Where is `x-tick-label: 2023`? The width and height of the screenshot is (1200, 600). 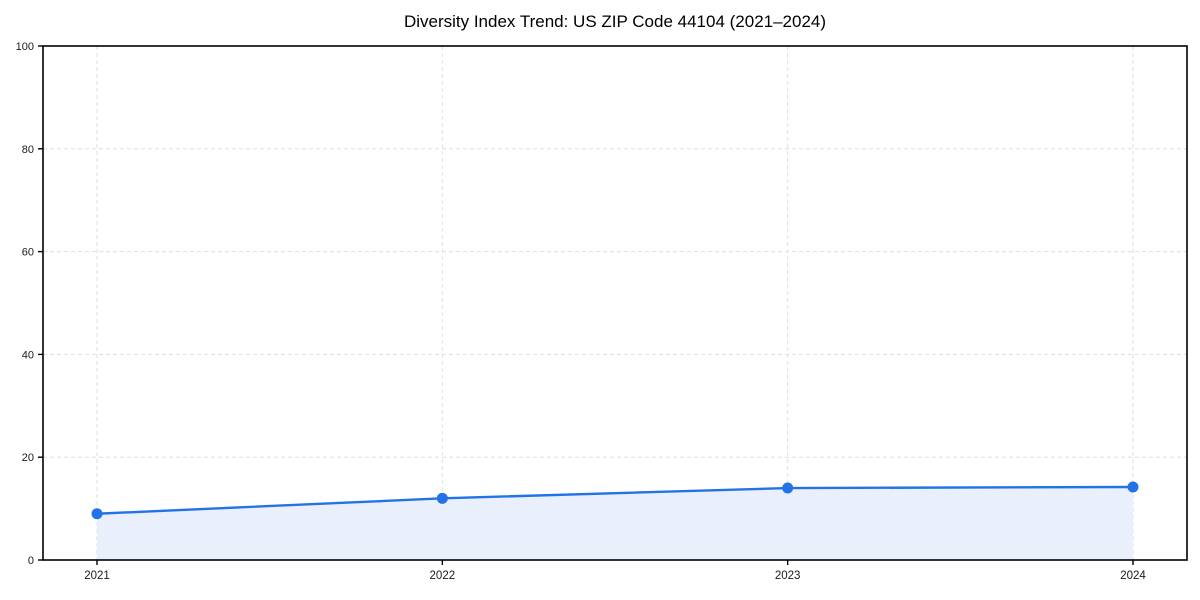 x-tick-label: 2023 is located at coordinates (788, 576).